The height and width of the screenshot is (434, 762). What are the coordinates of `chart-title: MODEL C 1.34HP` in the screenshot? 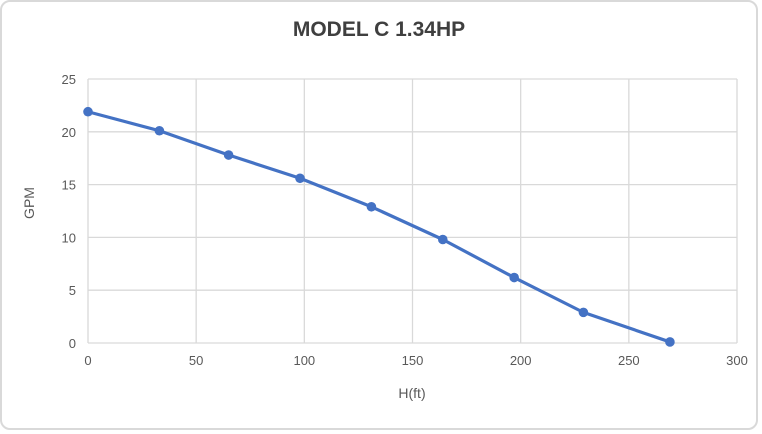 It's located at (379, 29).